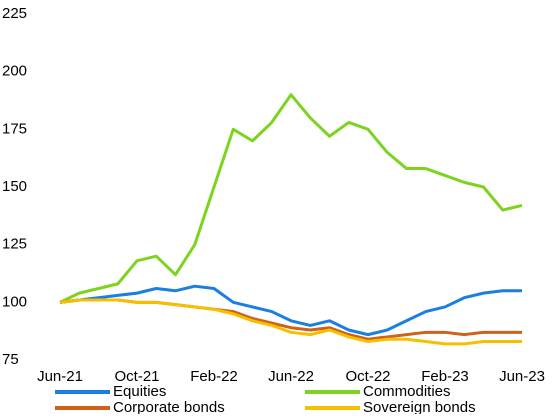 The width and height of the screenshot is (556, 419). Describe the element at coordinates (14, 186) in the screenshot. I see `y-tick-label: 150` at that location.